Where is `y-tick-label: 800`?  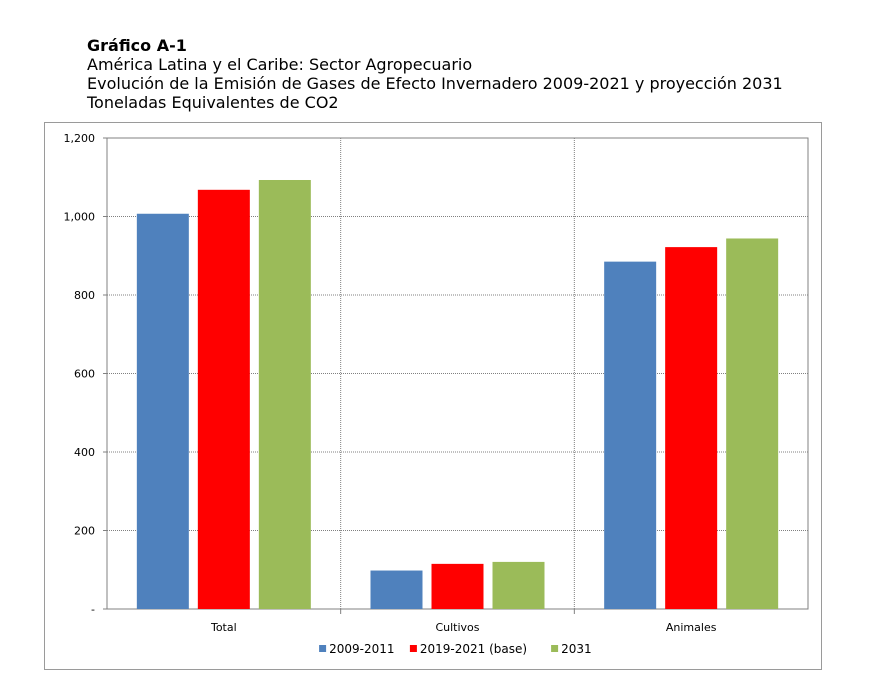
y-tick-label: 800 is located at coordinates (84, 295).